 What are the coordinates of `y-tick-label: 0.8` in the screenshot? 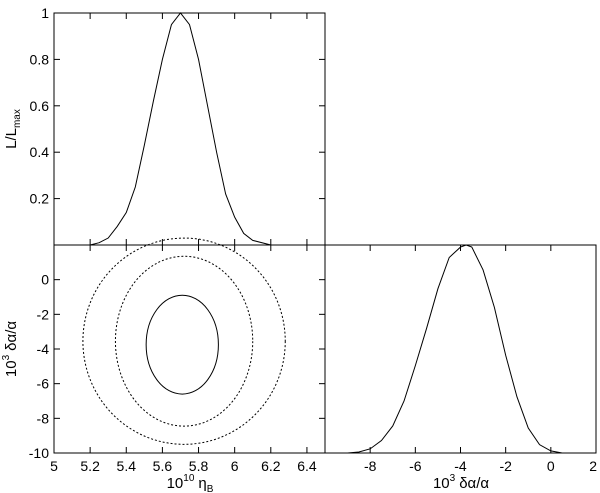 It's located at (40, 59).